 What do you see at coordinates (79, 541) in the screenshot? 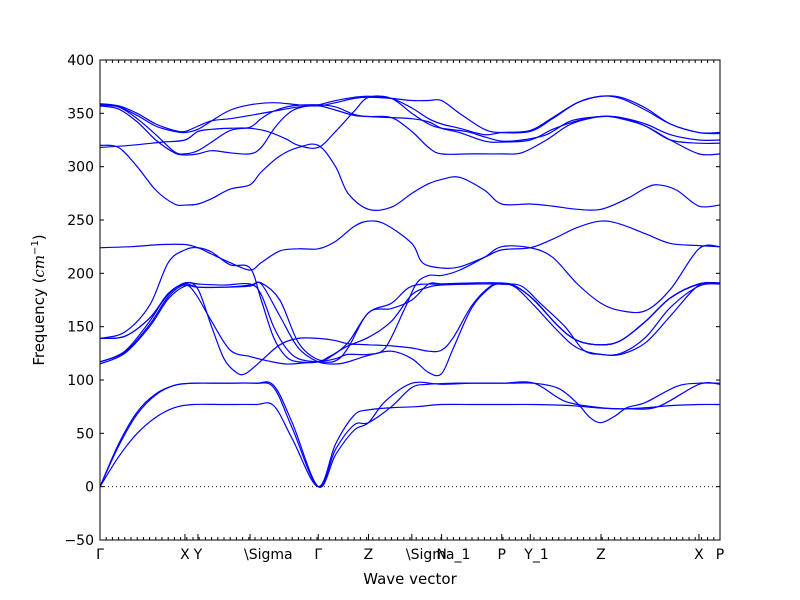
I see `y-tick-label: −50` at bounding box center [79, 541].